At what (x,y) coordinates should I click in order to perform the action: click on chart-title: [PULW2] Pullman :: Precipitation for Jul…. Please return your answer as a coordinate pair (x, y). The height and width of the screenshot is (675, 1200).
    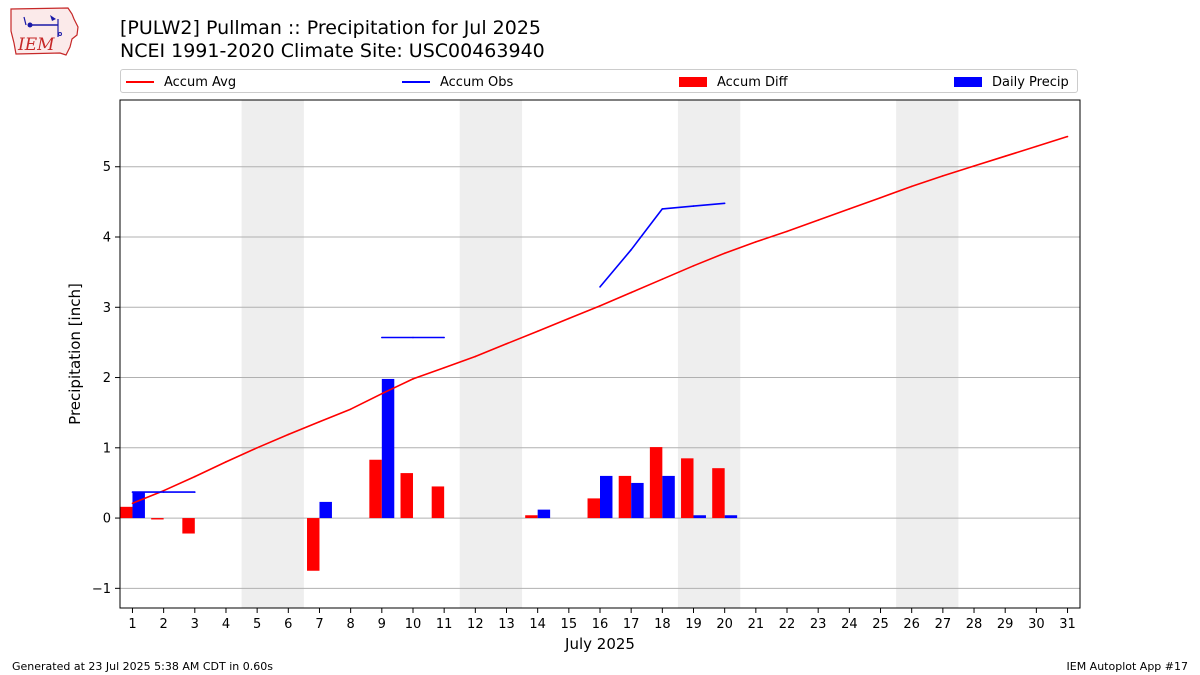
    Looking at the image, I should click on (331, 28).